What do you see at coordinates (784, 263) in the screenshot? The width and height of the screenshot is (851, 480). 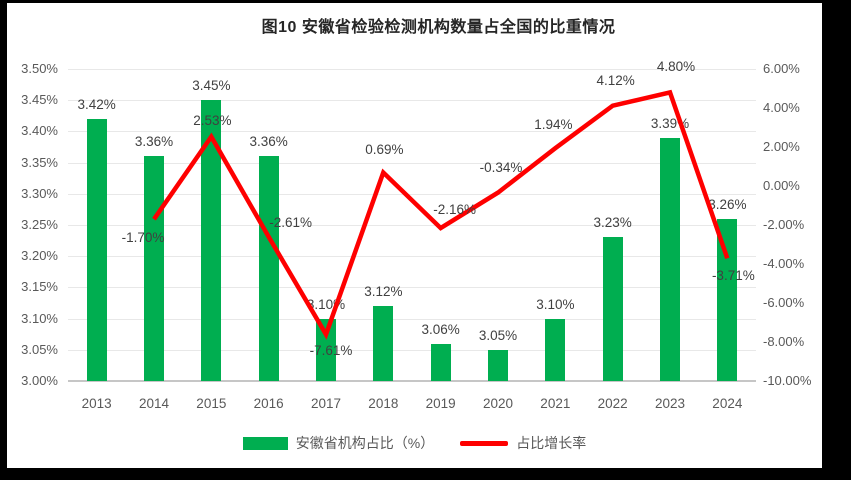 I see `right-axis-tick: -4.00%` at bounding box center [784, 263].